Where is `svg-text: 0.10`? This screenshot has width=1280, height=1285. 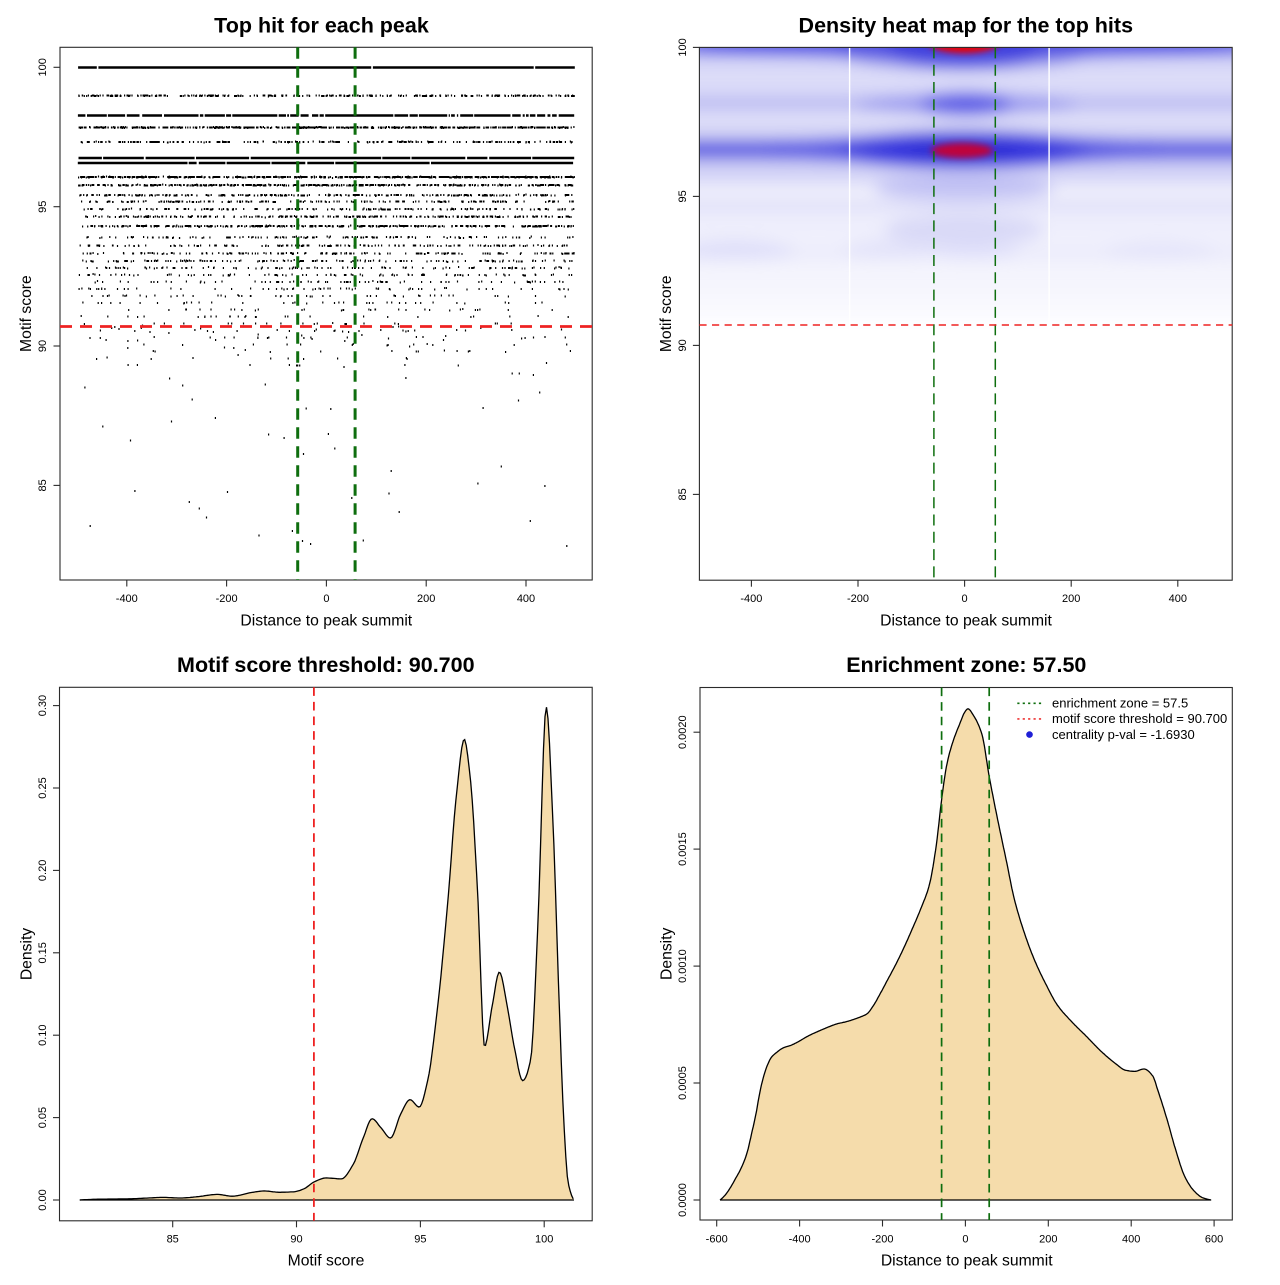 svg-text: 0.10 is located at coordinates (43, 1034).